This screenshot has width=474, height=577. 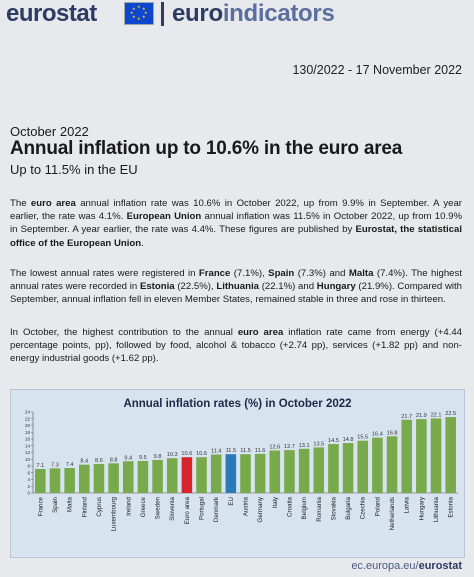 What do you see at coordinates (99, 461) in the screenshot?
I see `bar-value-label: 8.6` at bounding box center [99, 461].